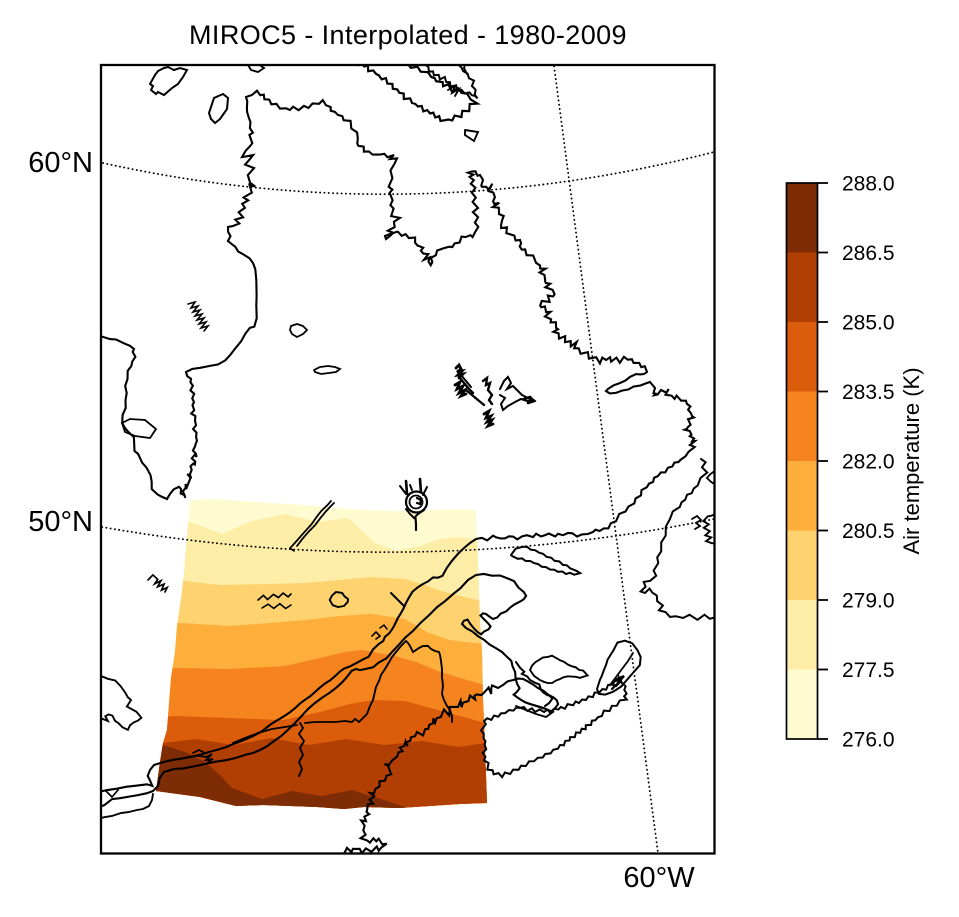 The width and height of the screenshot is (959, 917). Describe the element at coordinates (868, 531) in the screenshot. I see `svg-text: 280.5` at that location.